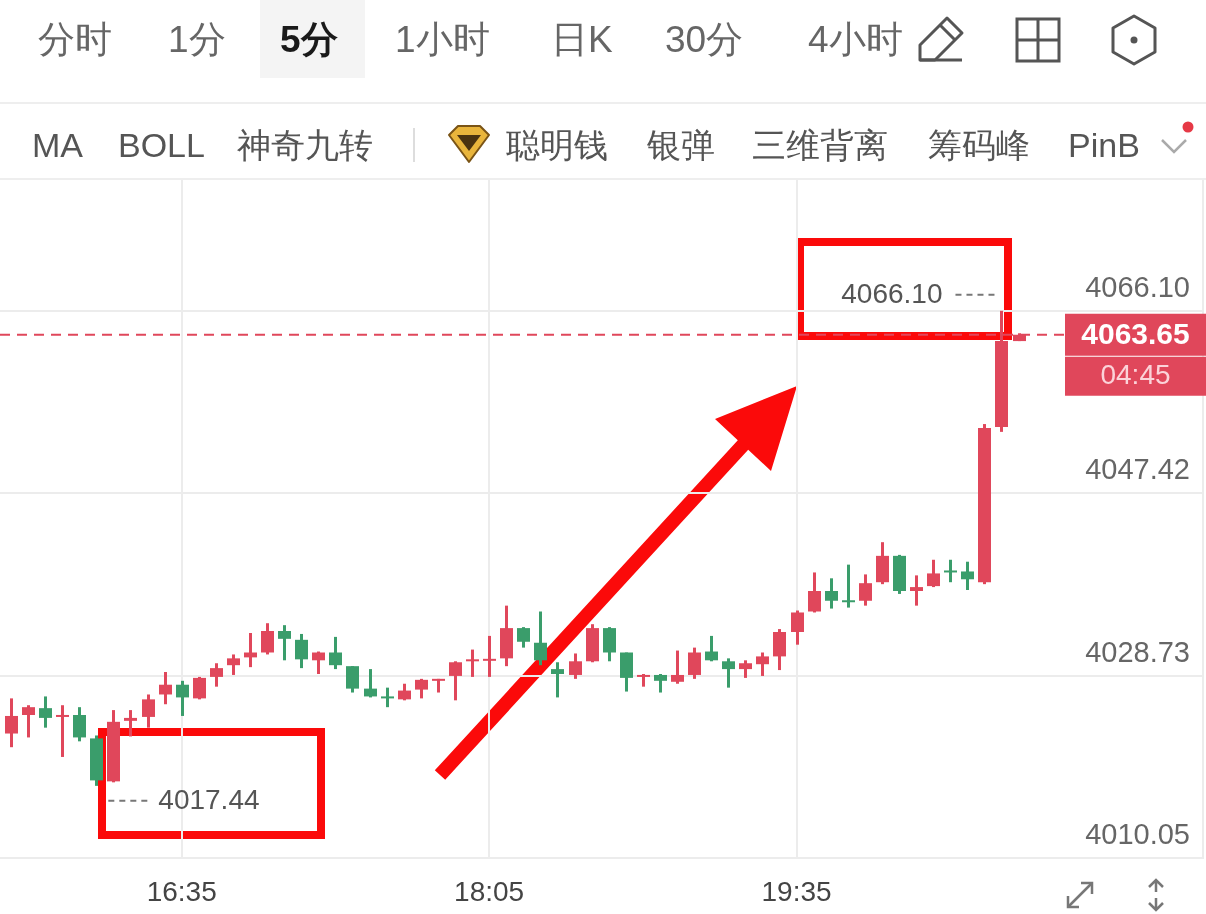 This screenshot has height=914, width=1206. What do you see at coordinates (75, 39) in the screenshot?
I see `text: 分时` at bounding box center [75, 39].